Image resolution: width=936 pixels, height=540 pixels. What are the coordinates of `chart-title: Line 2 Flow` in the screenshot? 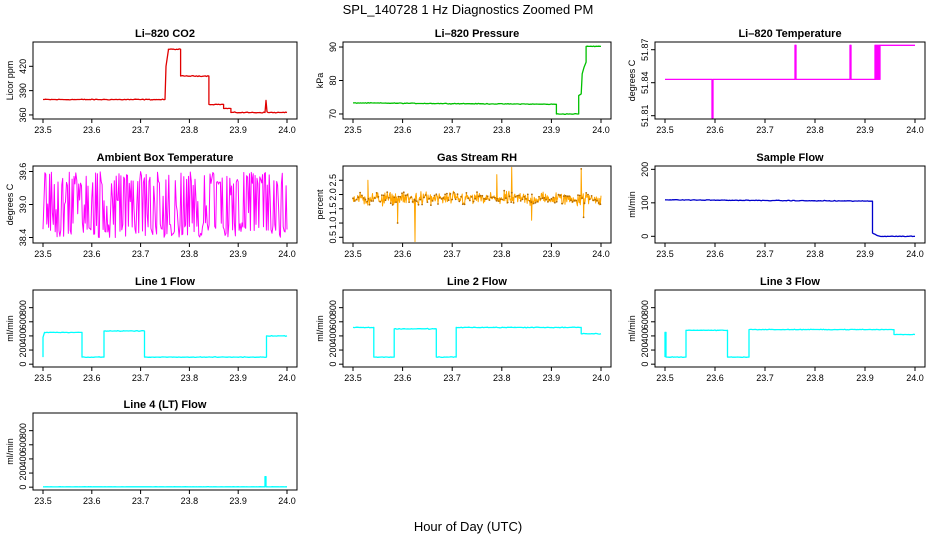 It's located at (477, 282).